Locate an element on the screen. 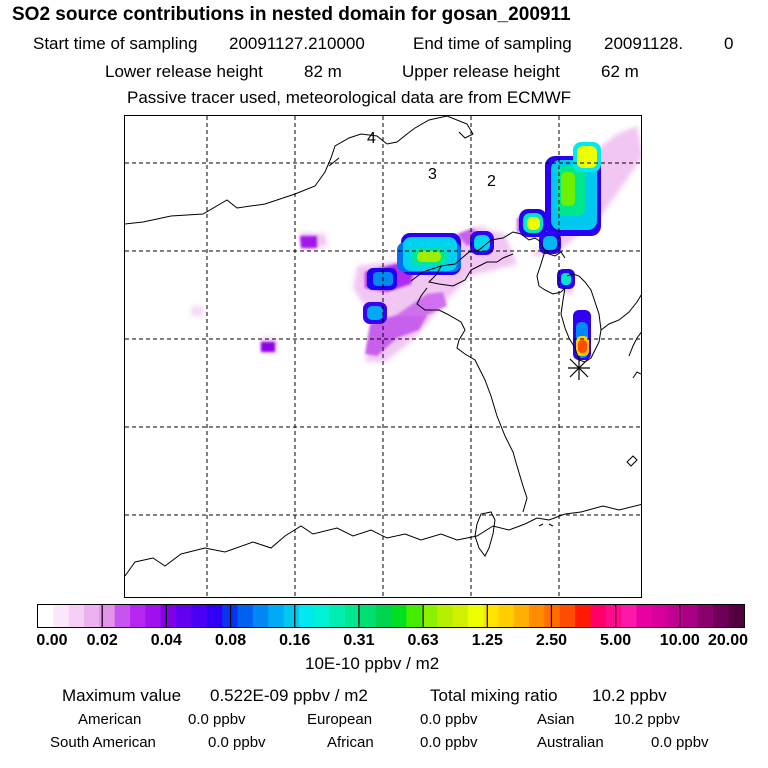 This screenshot has width=768, height=768. colorbar-tick-label: 0.63 is located at coordinates (423, 640).